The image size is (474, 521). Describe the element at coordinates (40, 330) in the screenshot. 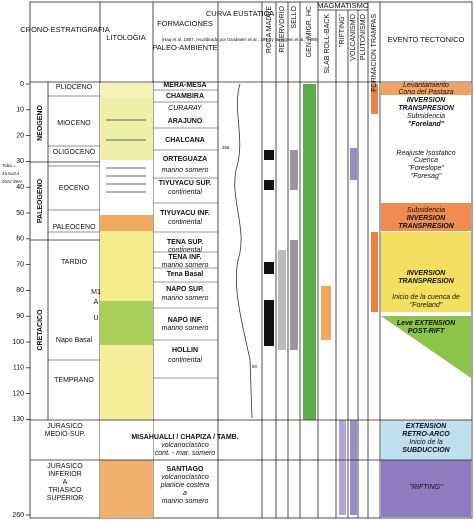

I see `period: CRETACICO` at that location.